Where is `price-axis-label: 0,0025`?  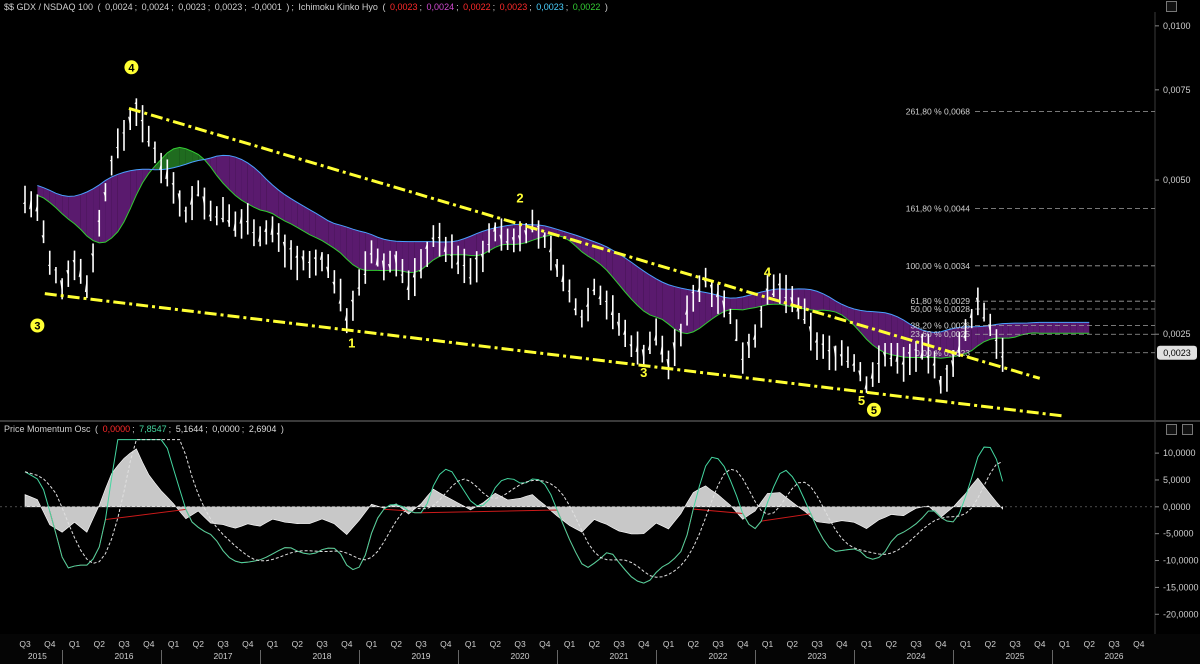
price-axis-label: 0,0025 is located at coordinates (1177, 334).